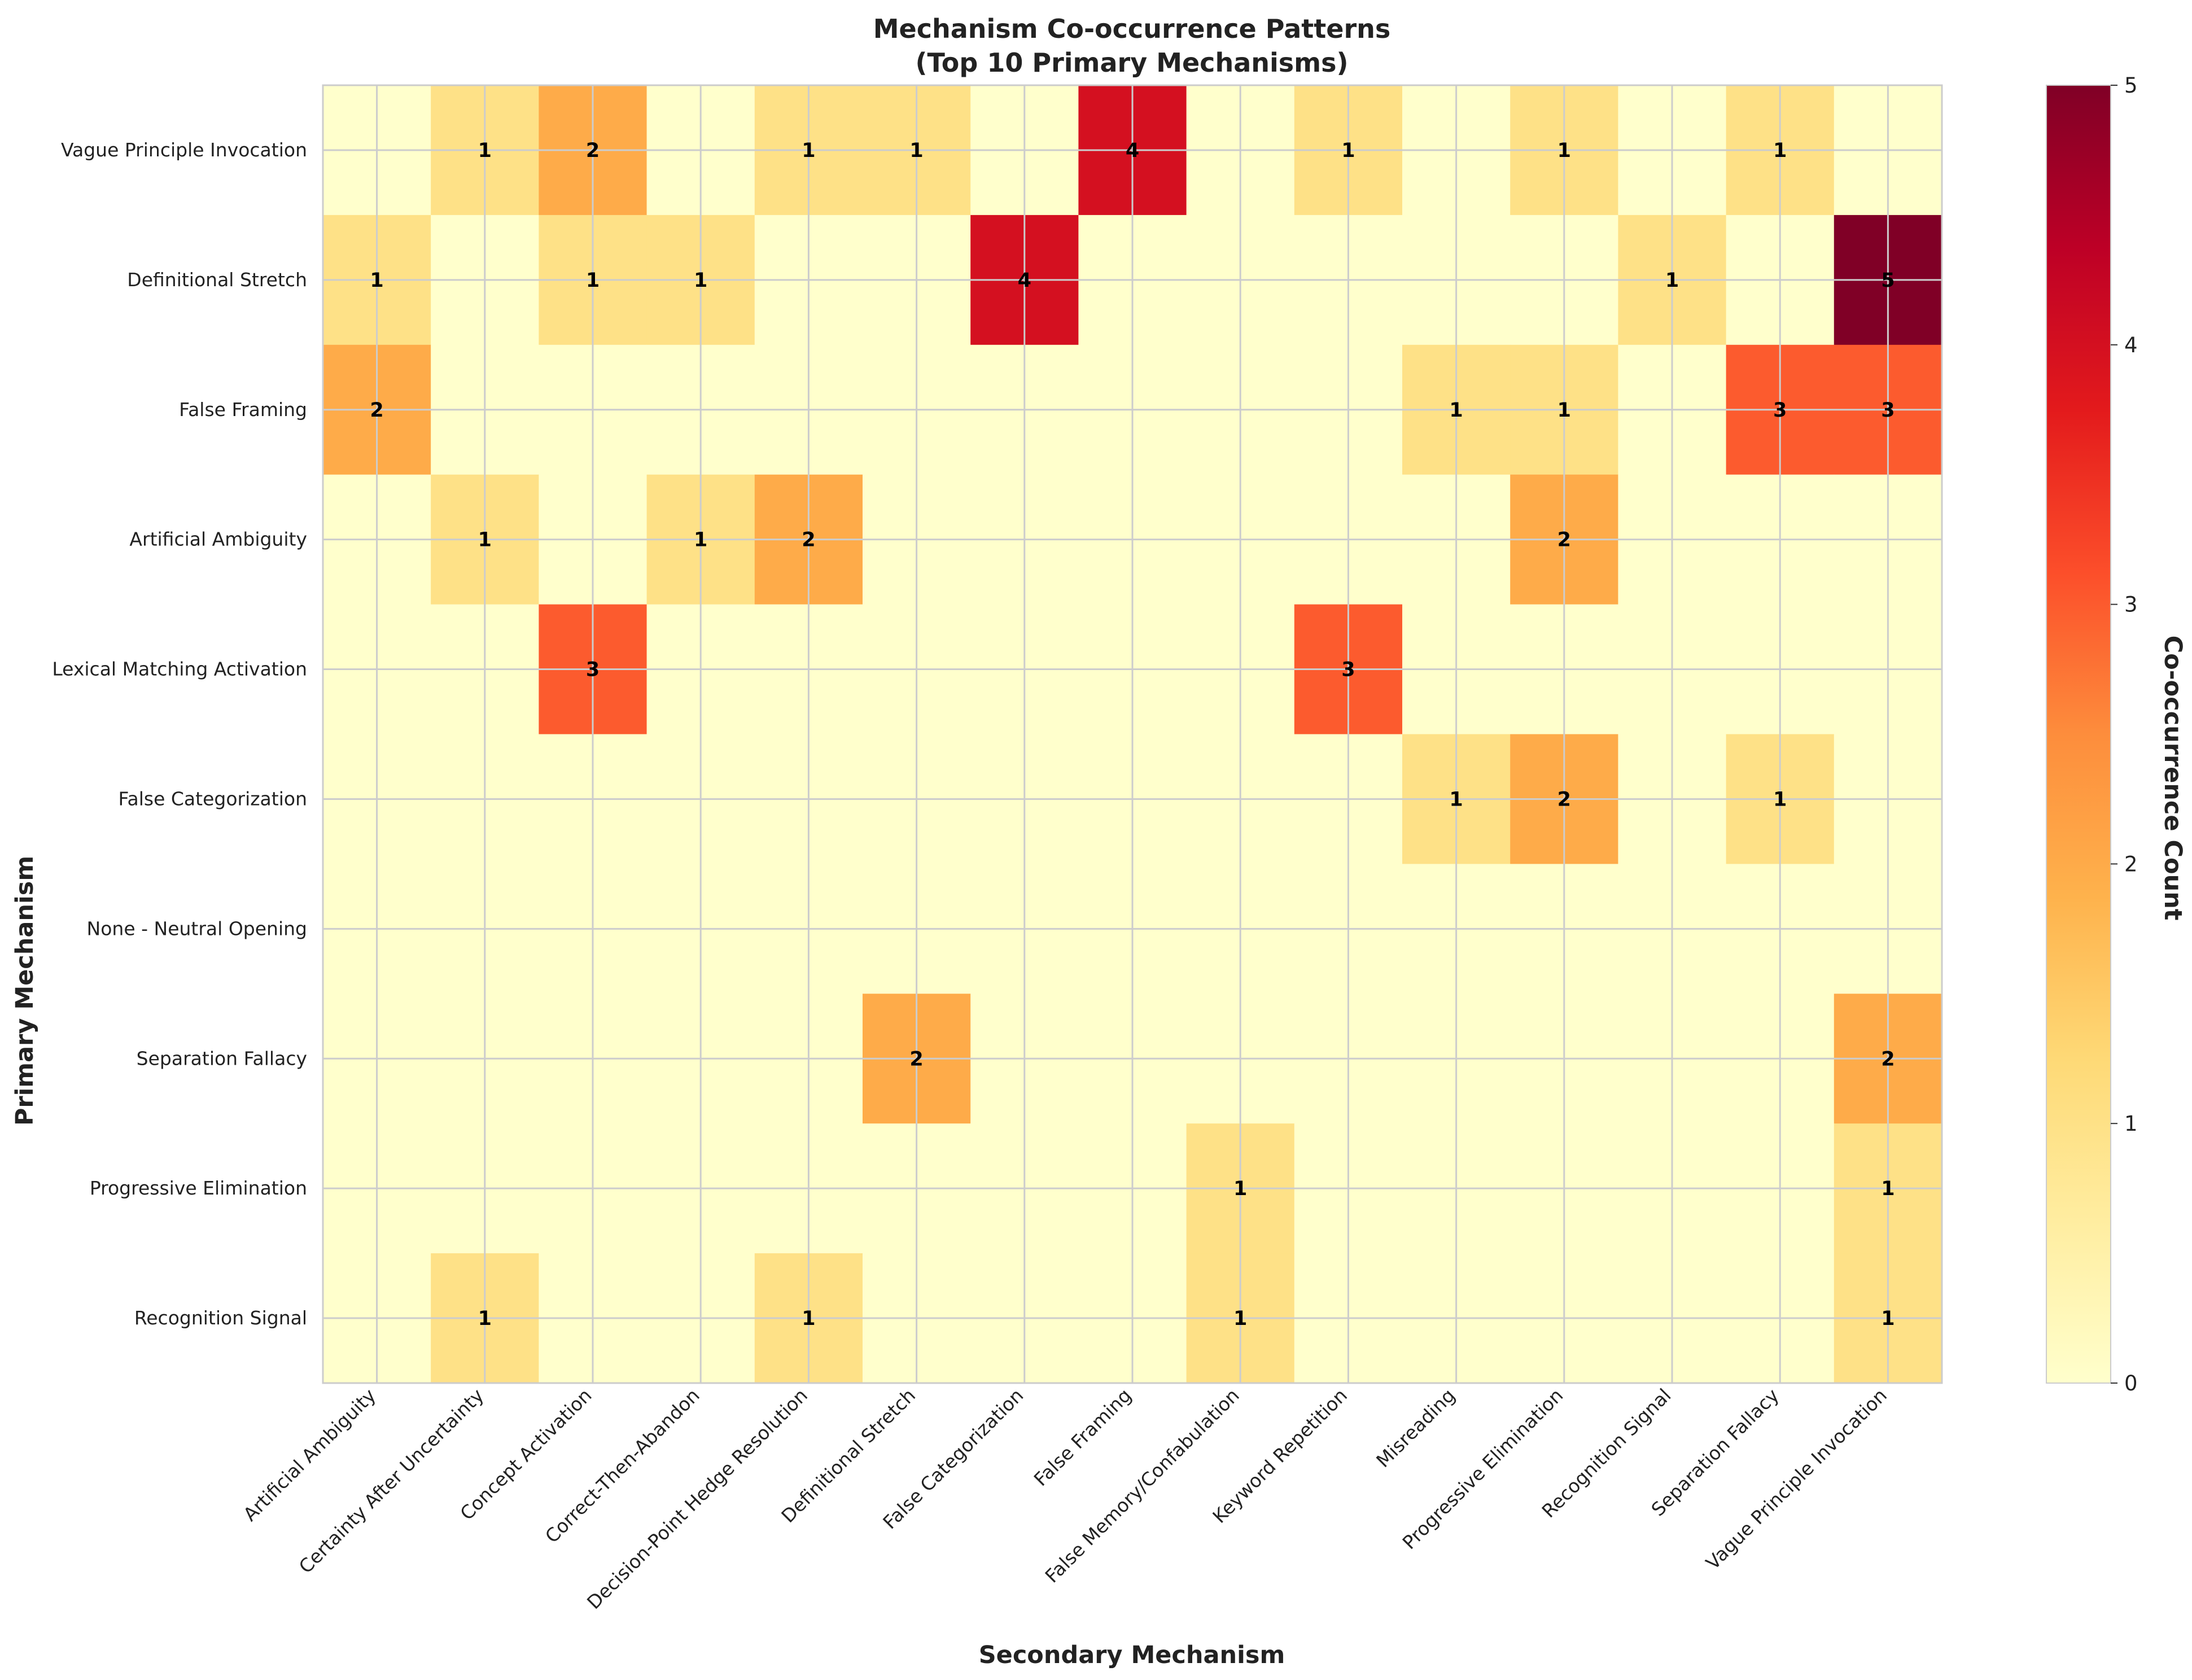 The height and width of the screenshot is (1680, 2192). I want to click on chart-title: Mechanism Co-occurrence Patterns, so click(1132, 29).